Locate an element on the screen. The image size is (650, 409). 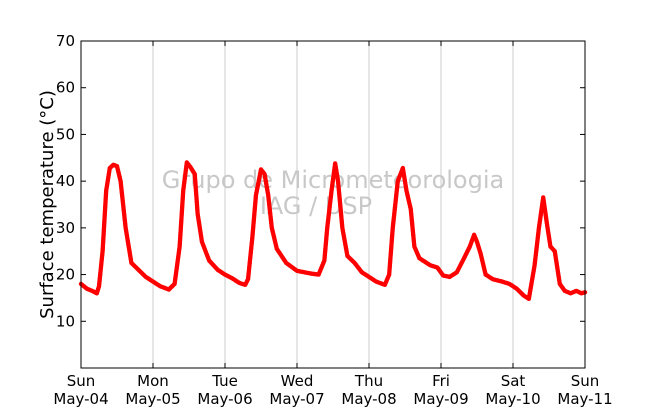
x-tick-label-date: May-10 is located at coordinates (512, 399).